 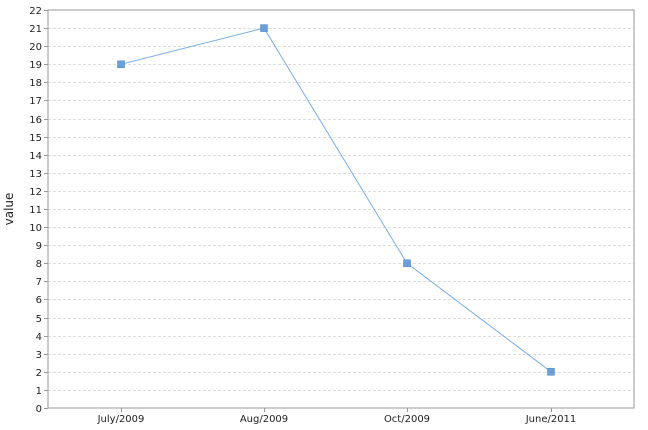 What do you see at coordinates (39, 391) in the screenshot?
I see `y-tick-label: 1` at bounding box center [39, 391].